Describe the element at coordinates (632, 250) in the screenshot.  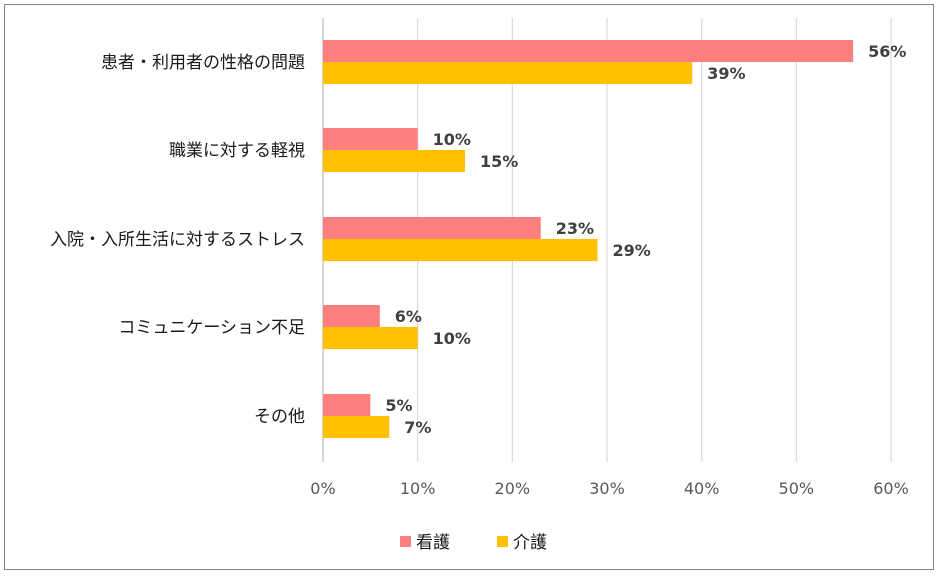
I see `data-label: 29%` at that location.